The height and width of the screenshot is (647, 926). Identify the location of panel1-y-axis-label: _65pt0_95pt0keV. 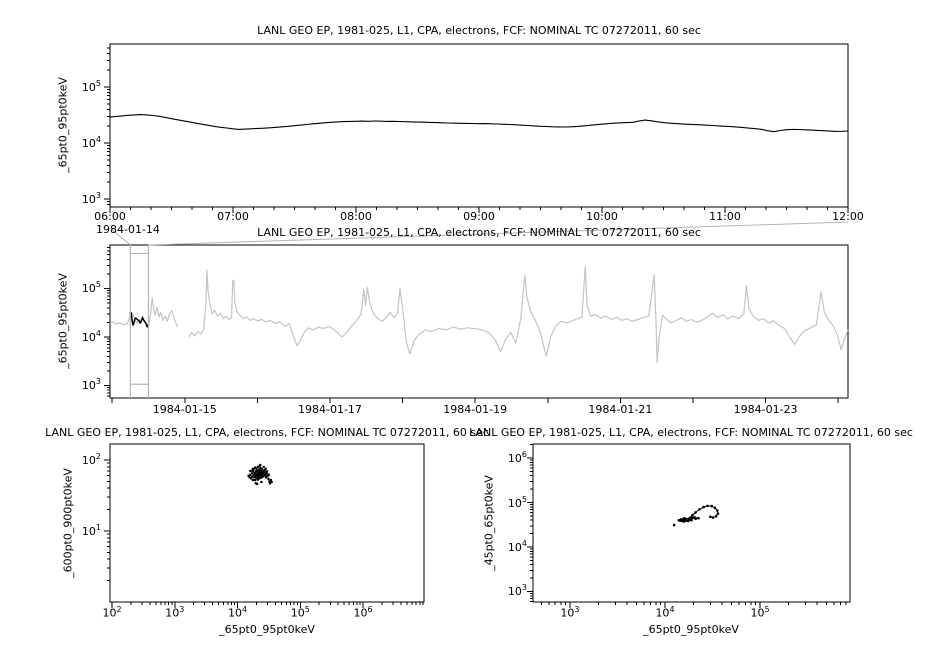
(63, 125).